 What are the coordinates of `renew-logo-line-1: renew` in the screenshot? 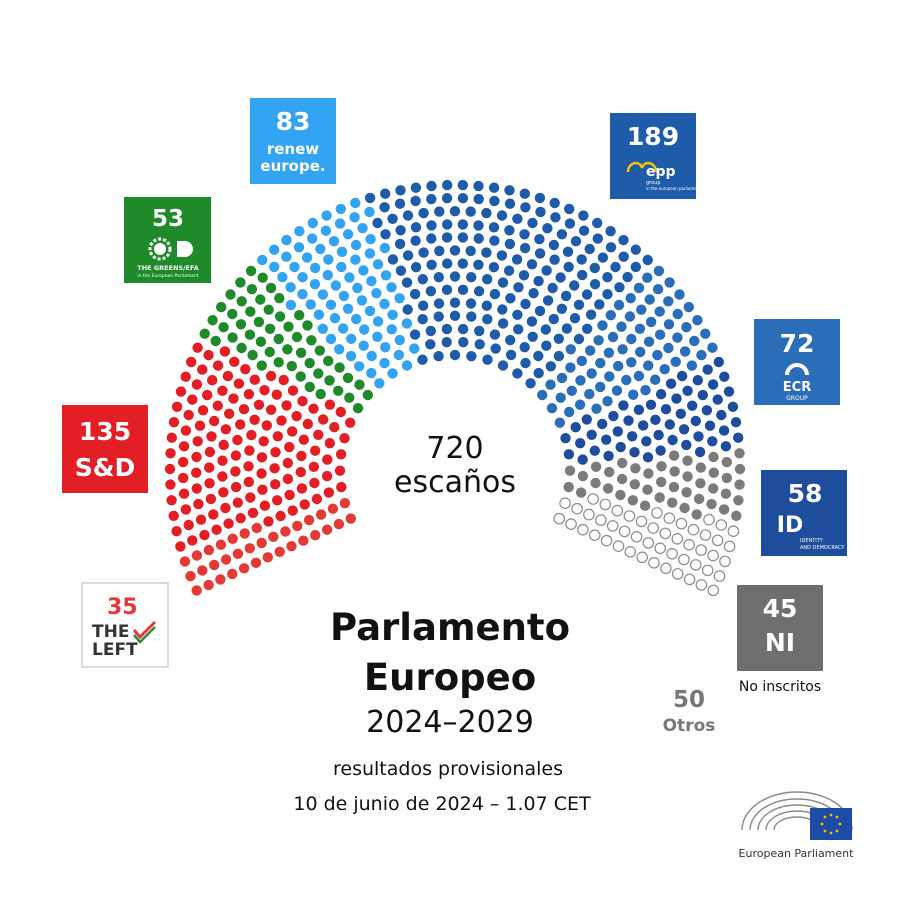 It's located at (293, 149).